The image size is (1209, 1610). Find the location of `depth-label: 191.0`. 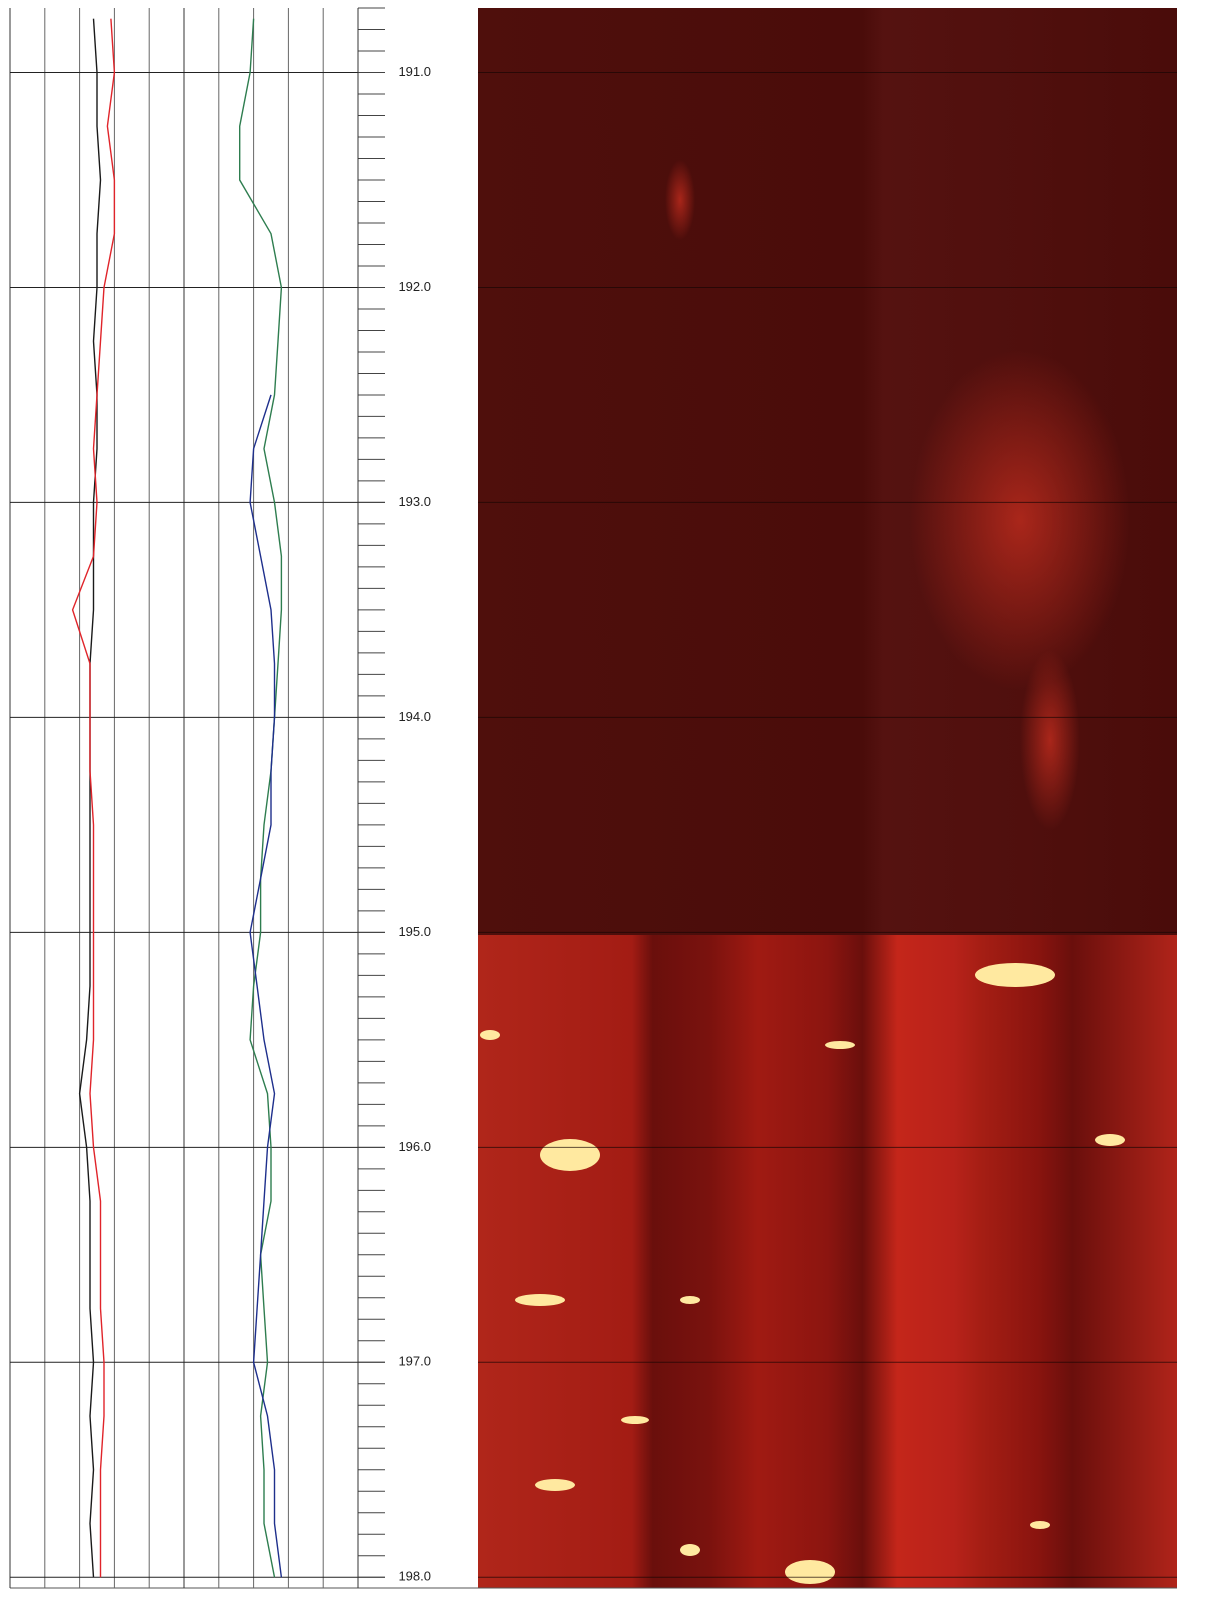

depth-label: 191.0 is located at coordinates (414, 71).